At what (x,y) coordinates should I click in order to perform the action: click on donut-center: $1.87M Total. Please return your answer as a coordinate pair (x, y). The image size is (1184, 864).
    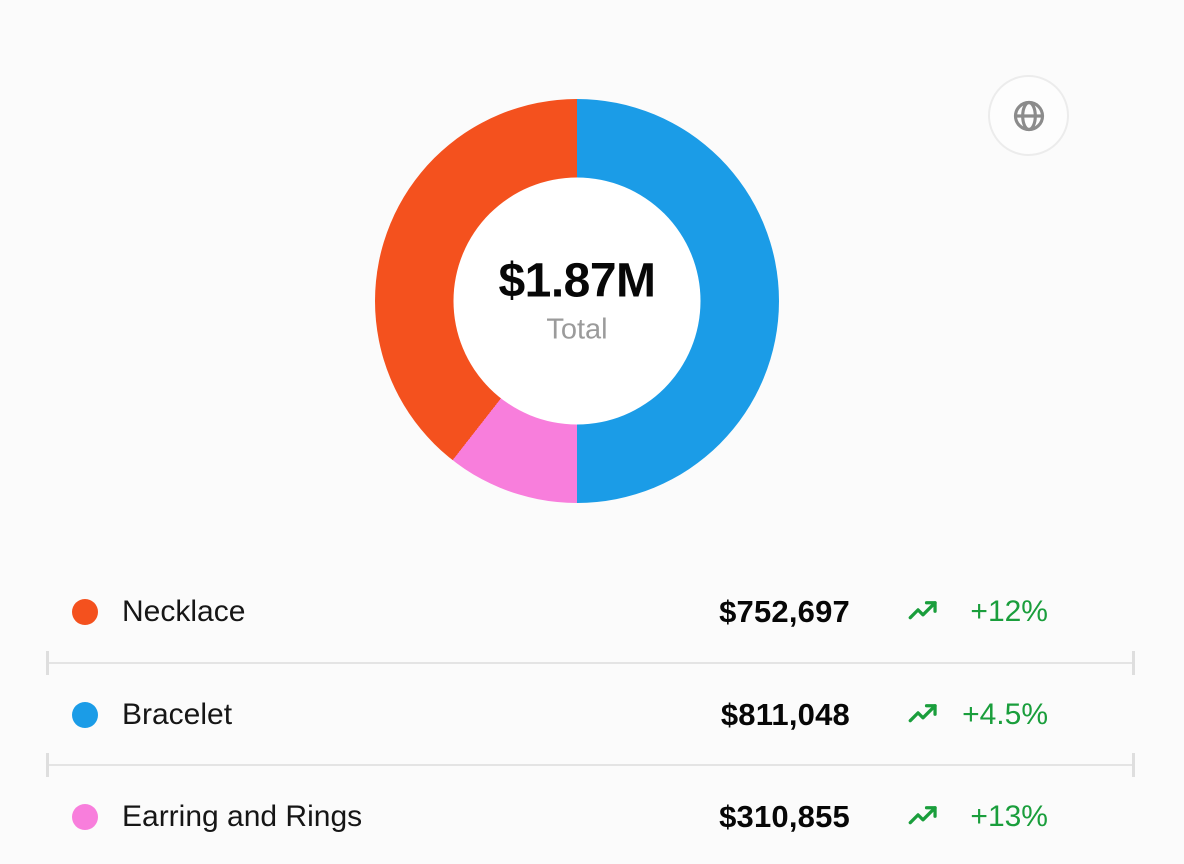
    Looking at the image, I should click on (577, 301).